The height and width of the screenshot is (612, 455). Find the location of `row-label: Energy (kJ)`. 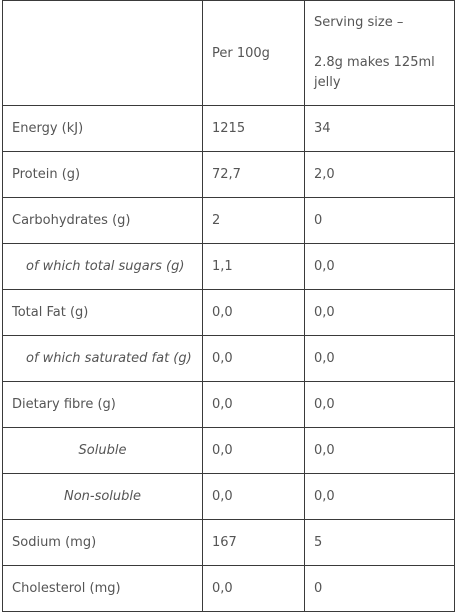

row-label: Energy (kJ) is located at coordinates (102, 128).